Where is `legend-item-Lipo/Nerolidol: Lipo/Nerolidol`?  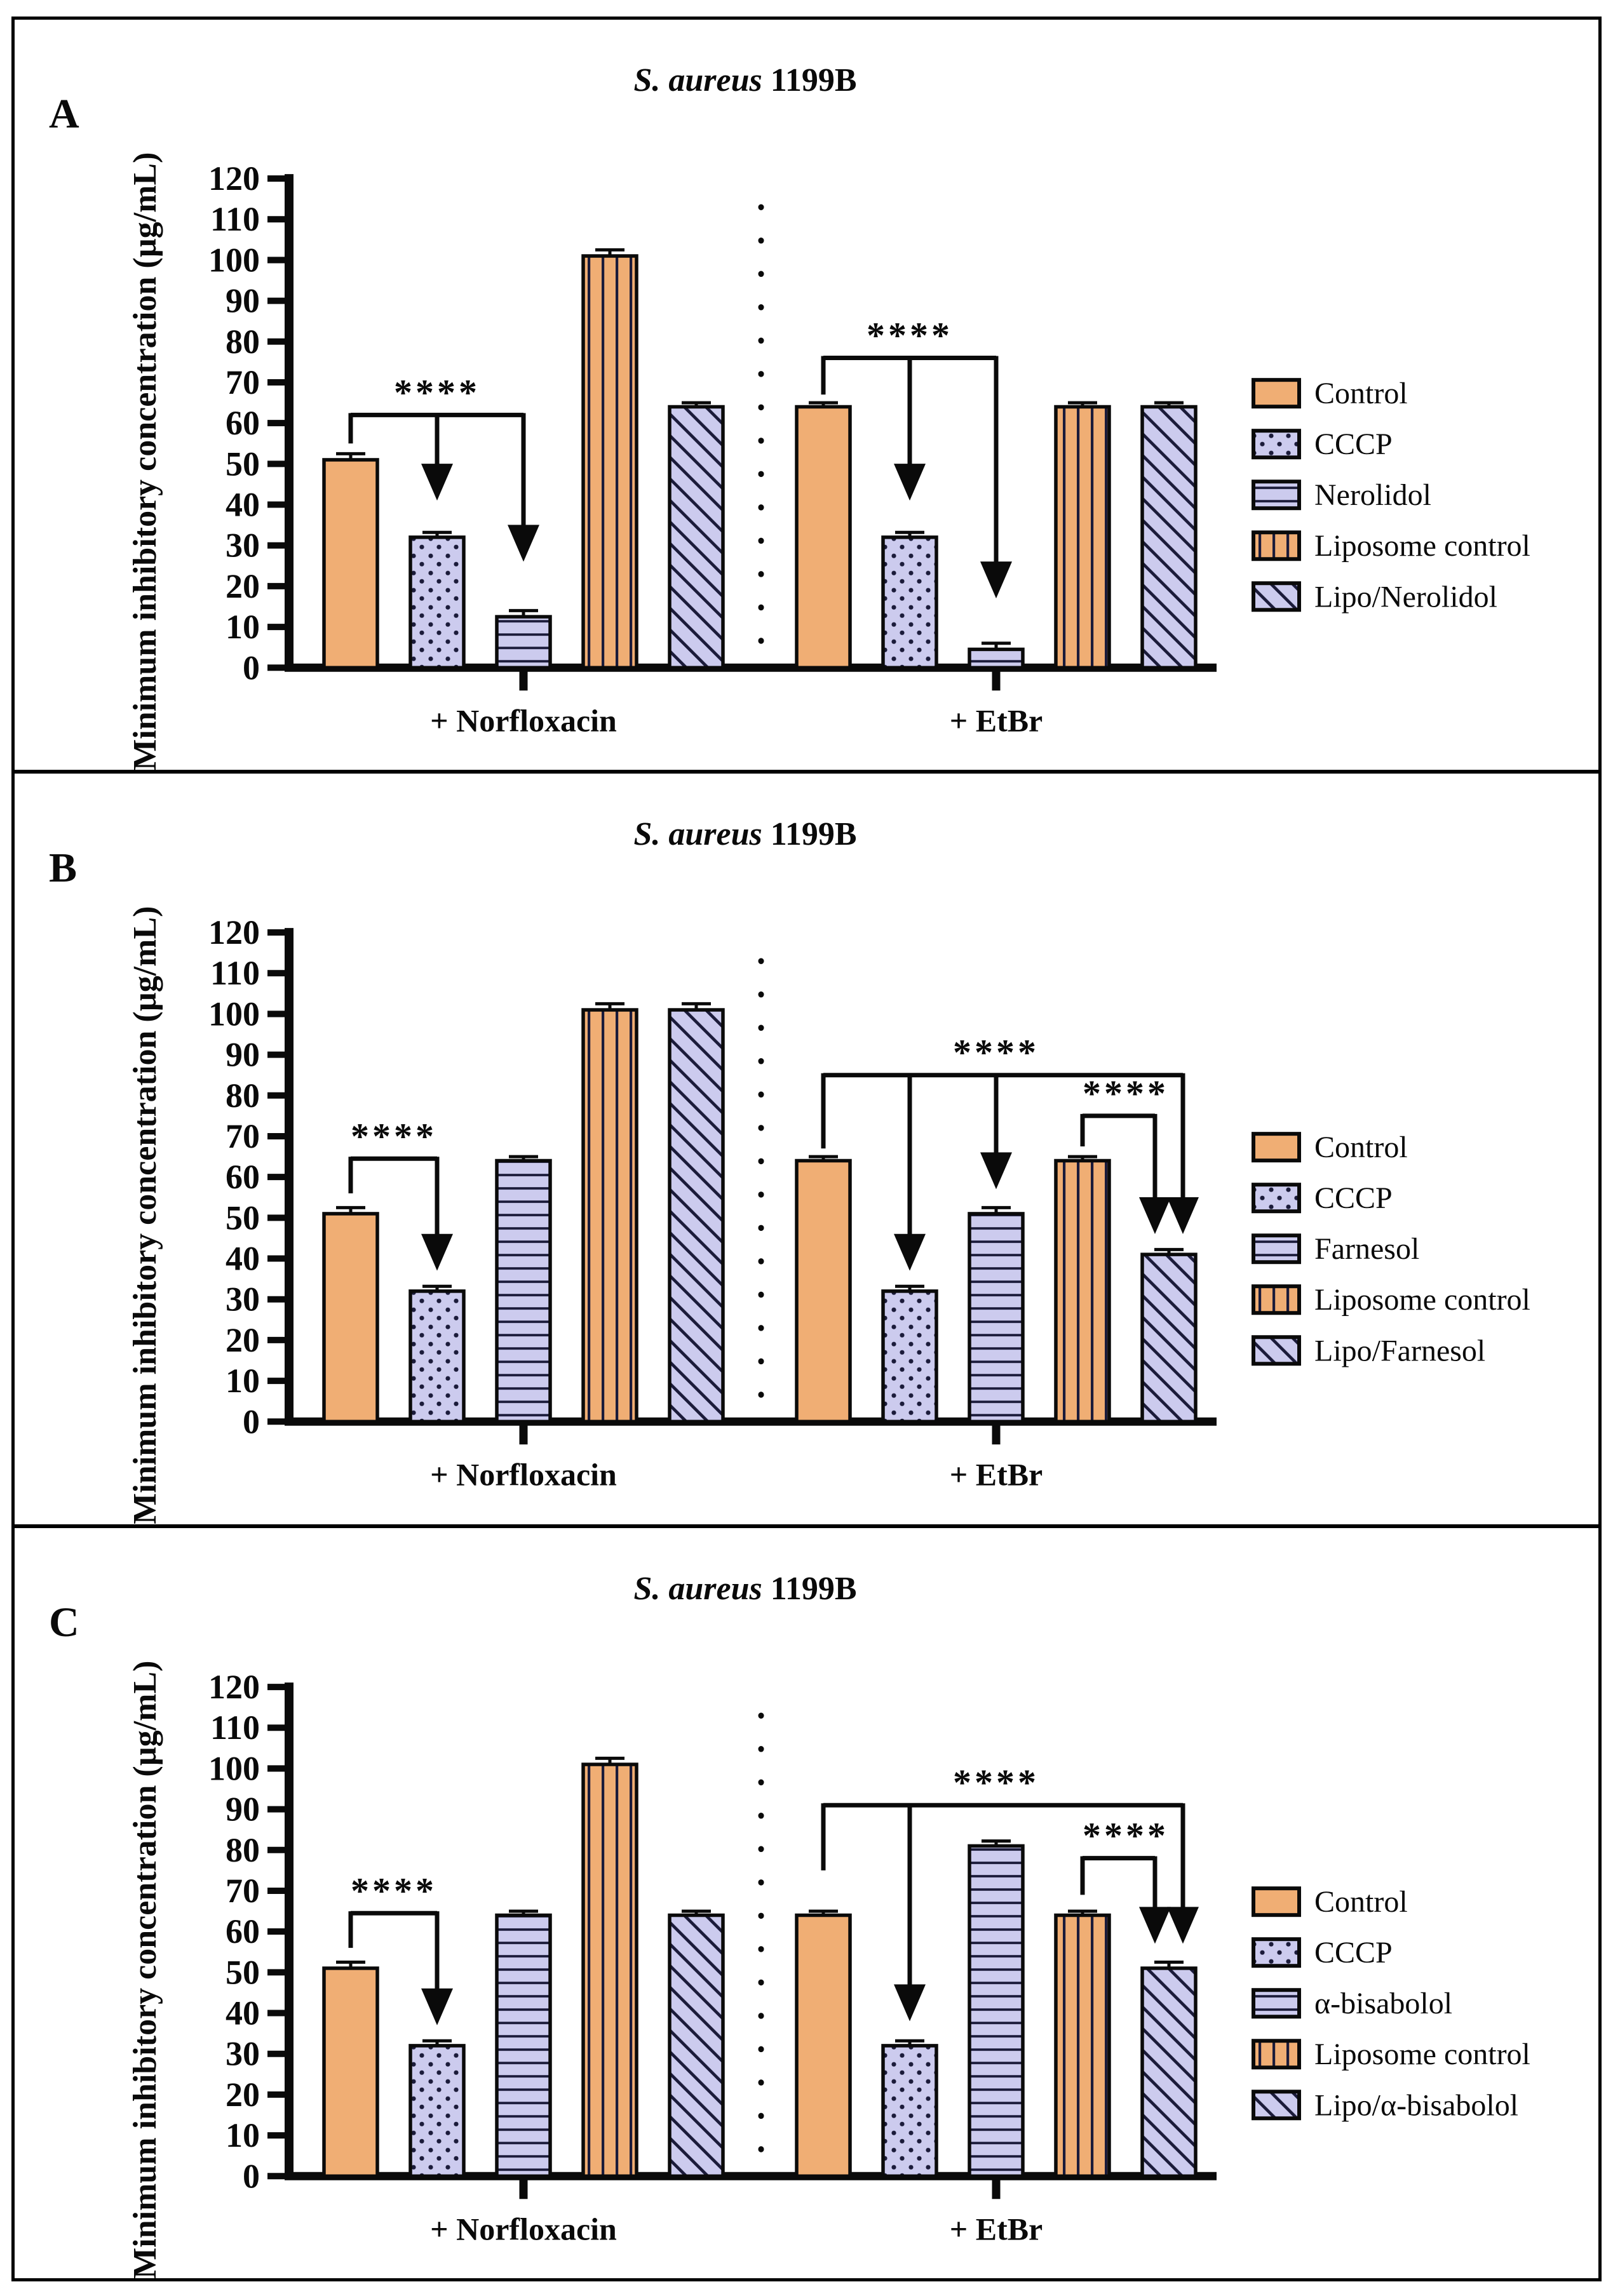 legend-item-Lipo/Nerolidol: Lipo/Nerolidol is located at coordinates (1374, 597).